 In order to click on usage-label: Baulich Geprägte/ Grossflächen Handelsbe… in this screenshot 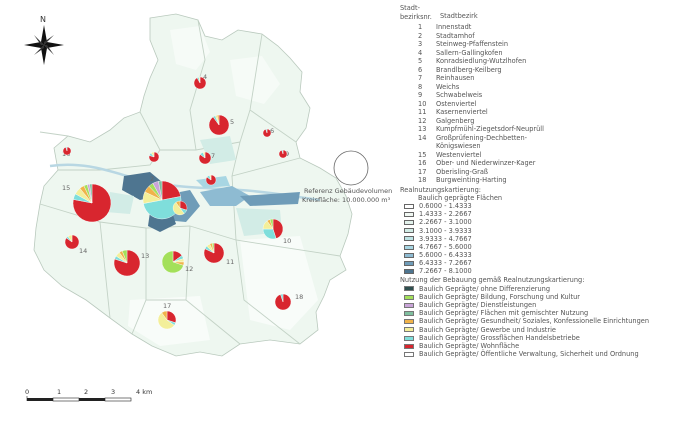, I will do `click(499, 337)`.